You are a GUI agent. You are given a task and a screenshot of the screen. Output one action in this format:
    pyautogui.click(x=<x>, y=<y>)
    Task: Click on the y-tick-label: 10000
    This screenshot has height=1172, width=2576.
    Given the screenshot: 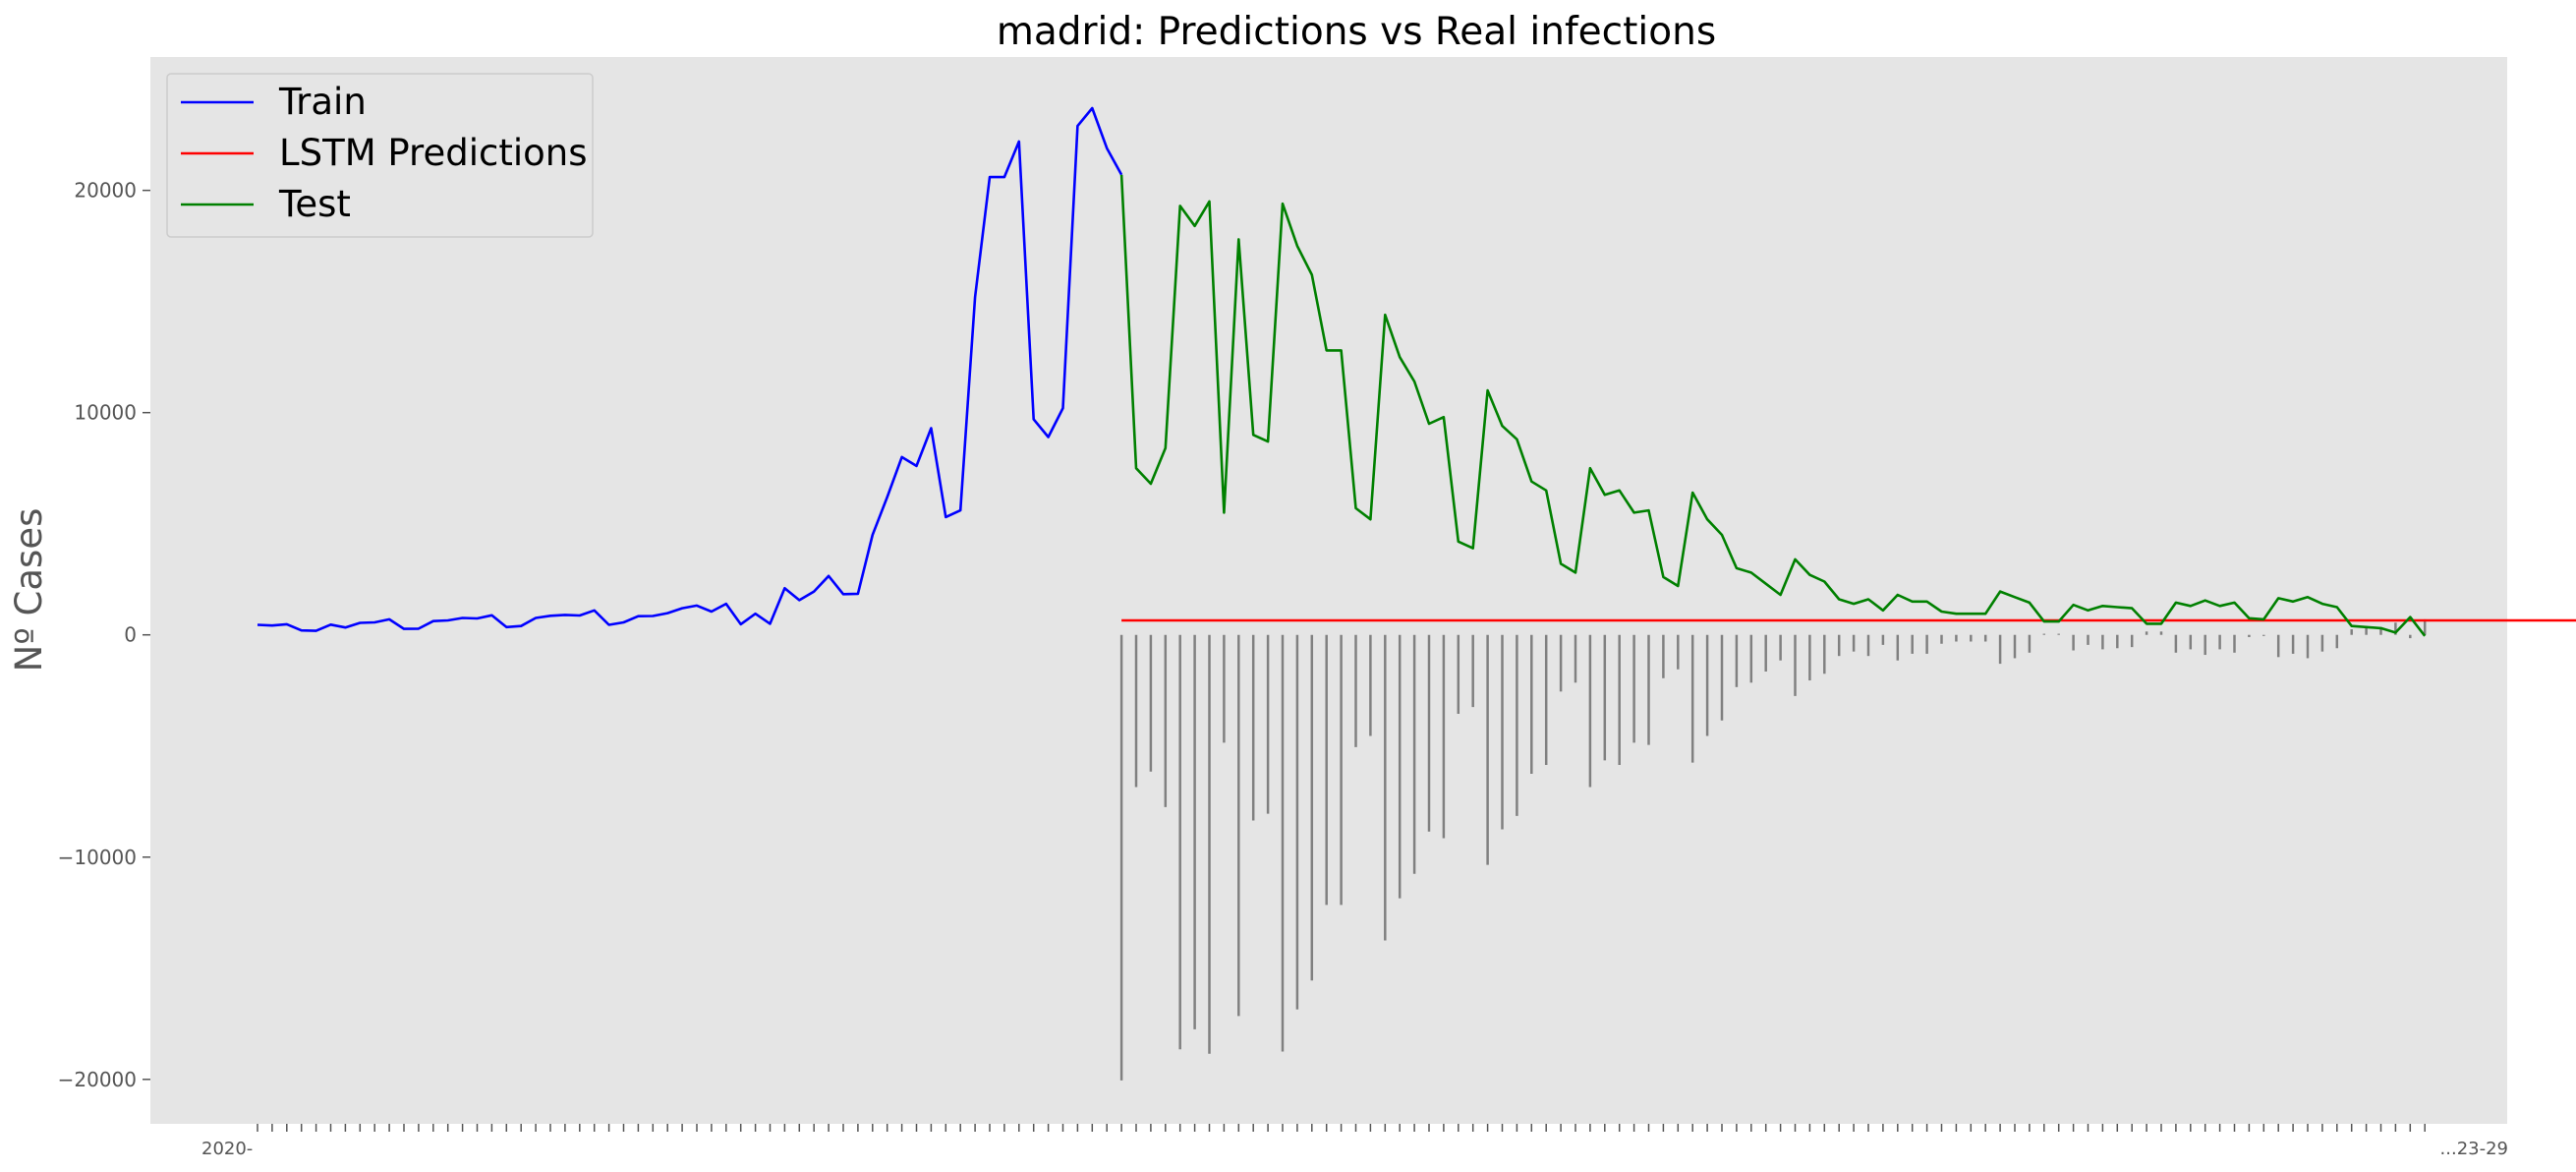 What is the action you would take?
    pyautogui.click(x=106, y=413)
    